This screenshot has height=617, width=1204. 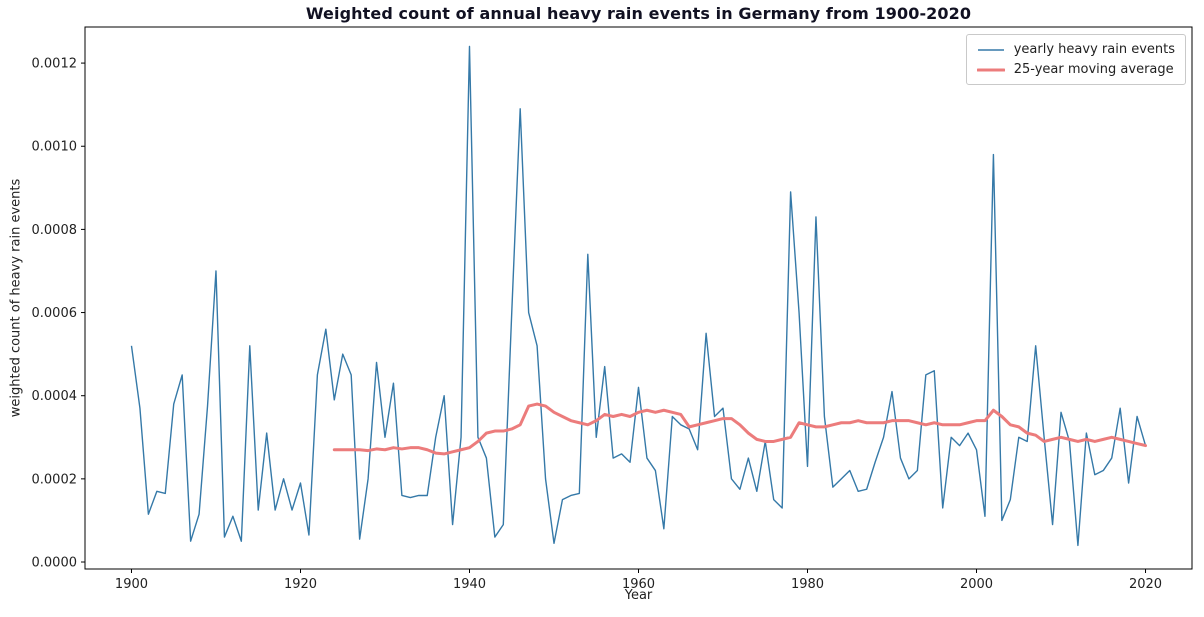 I want to click on svg-text: 0.0000, so click(x=55, y=563).